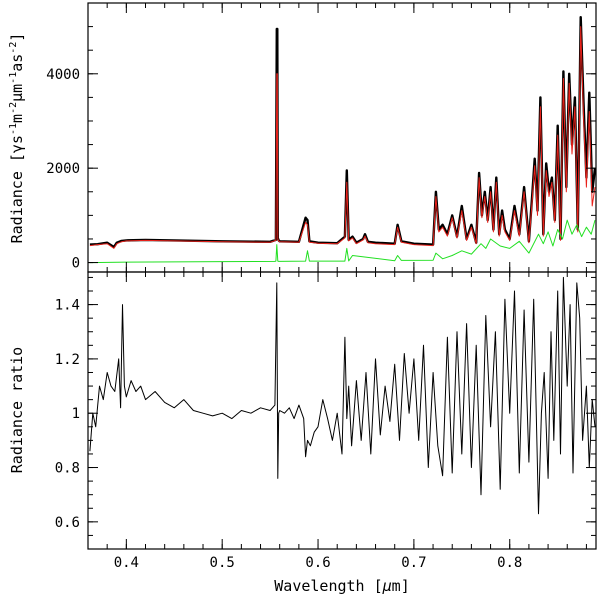 This screenshot has width=600, height=600. Describe the element at coordinates (17, 138) in the screenshot. I see `top-y-axis-label: Radiance [γs-1m-2μm-1as-2]` at that location.